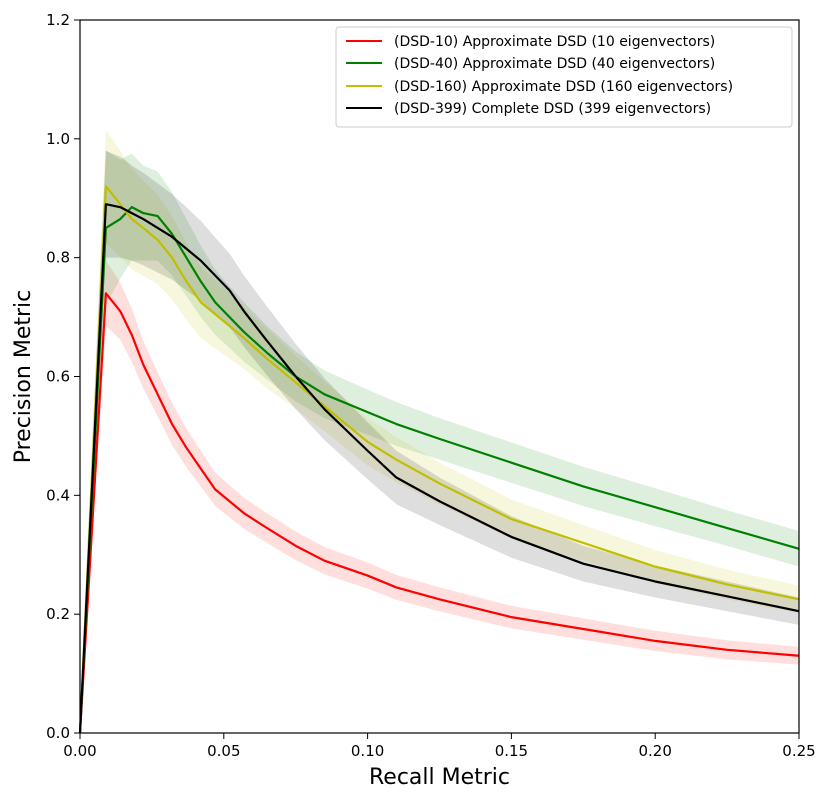 Image resolution: width=831 pixels, height=806 pixels. I want to click on y-axis-title: Precision Metric, so click(23, 377).